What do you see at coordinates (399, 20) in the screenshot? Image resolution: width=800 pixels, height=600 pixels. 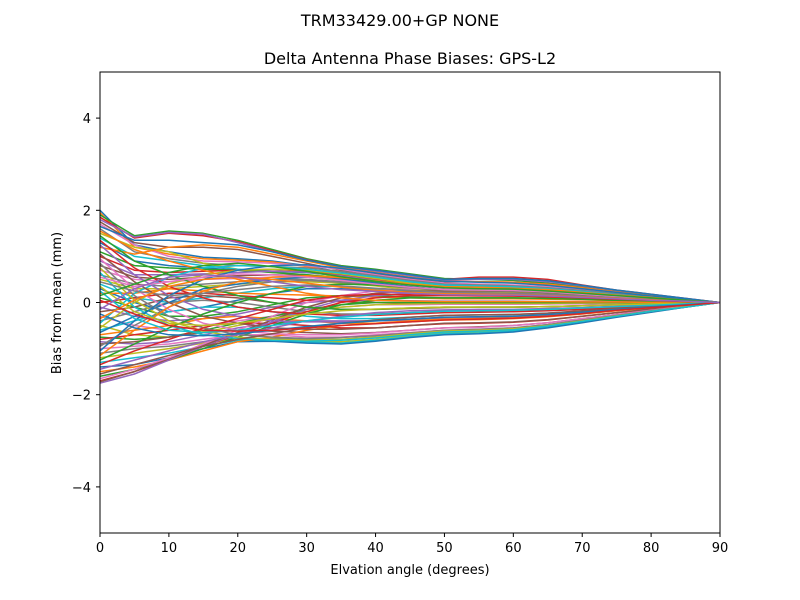 I see `figure-suptitle: TRM33429.00+GP NONE` at bounding box center [399, 20].